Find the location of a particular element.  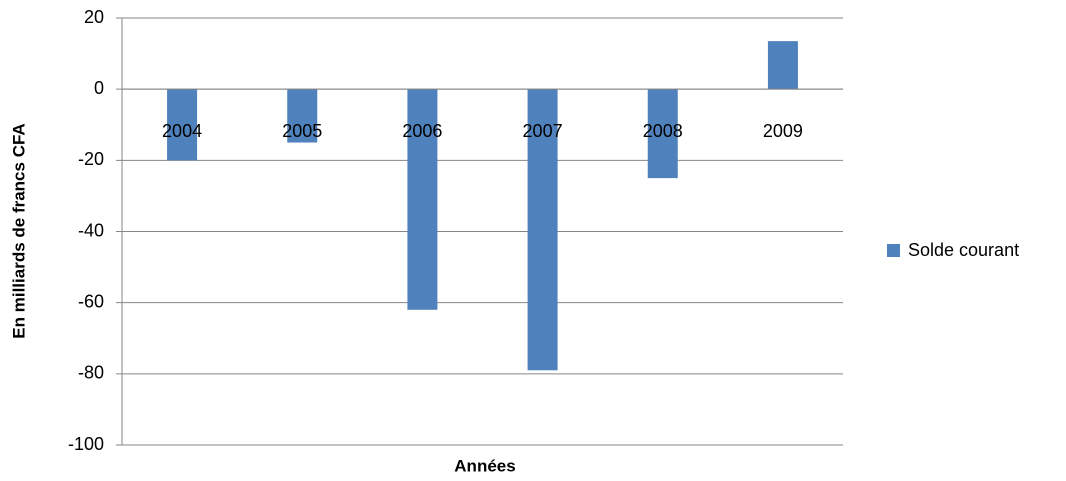

y-axis-label: En milliards de francs CFA is located at coordinates (18, 230).